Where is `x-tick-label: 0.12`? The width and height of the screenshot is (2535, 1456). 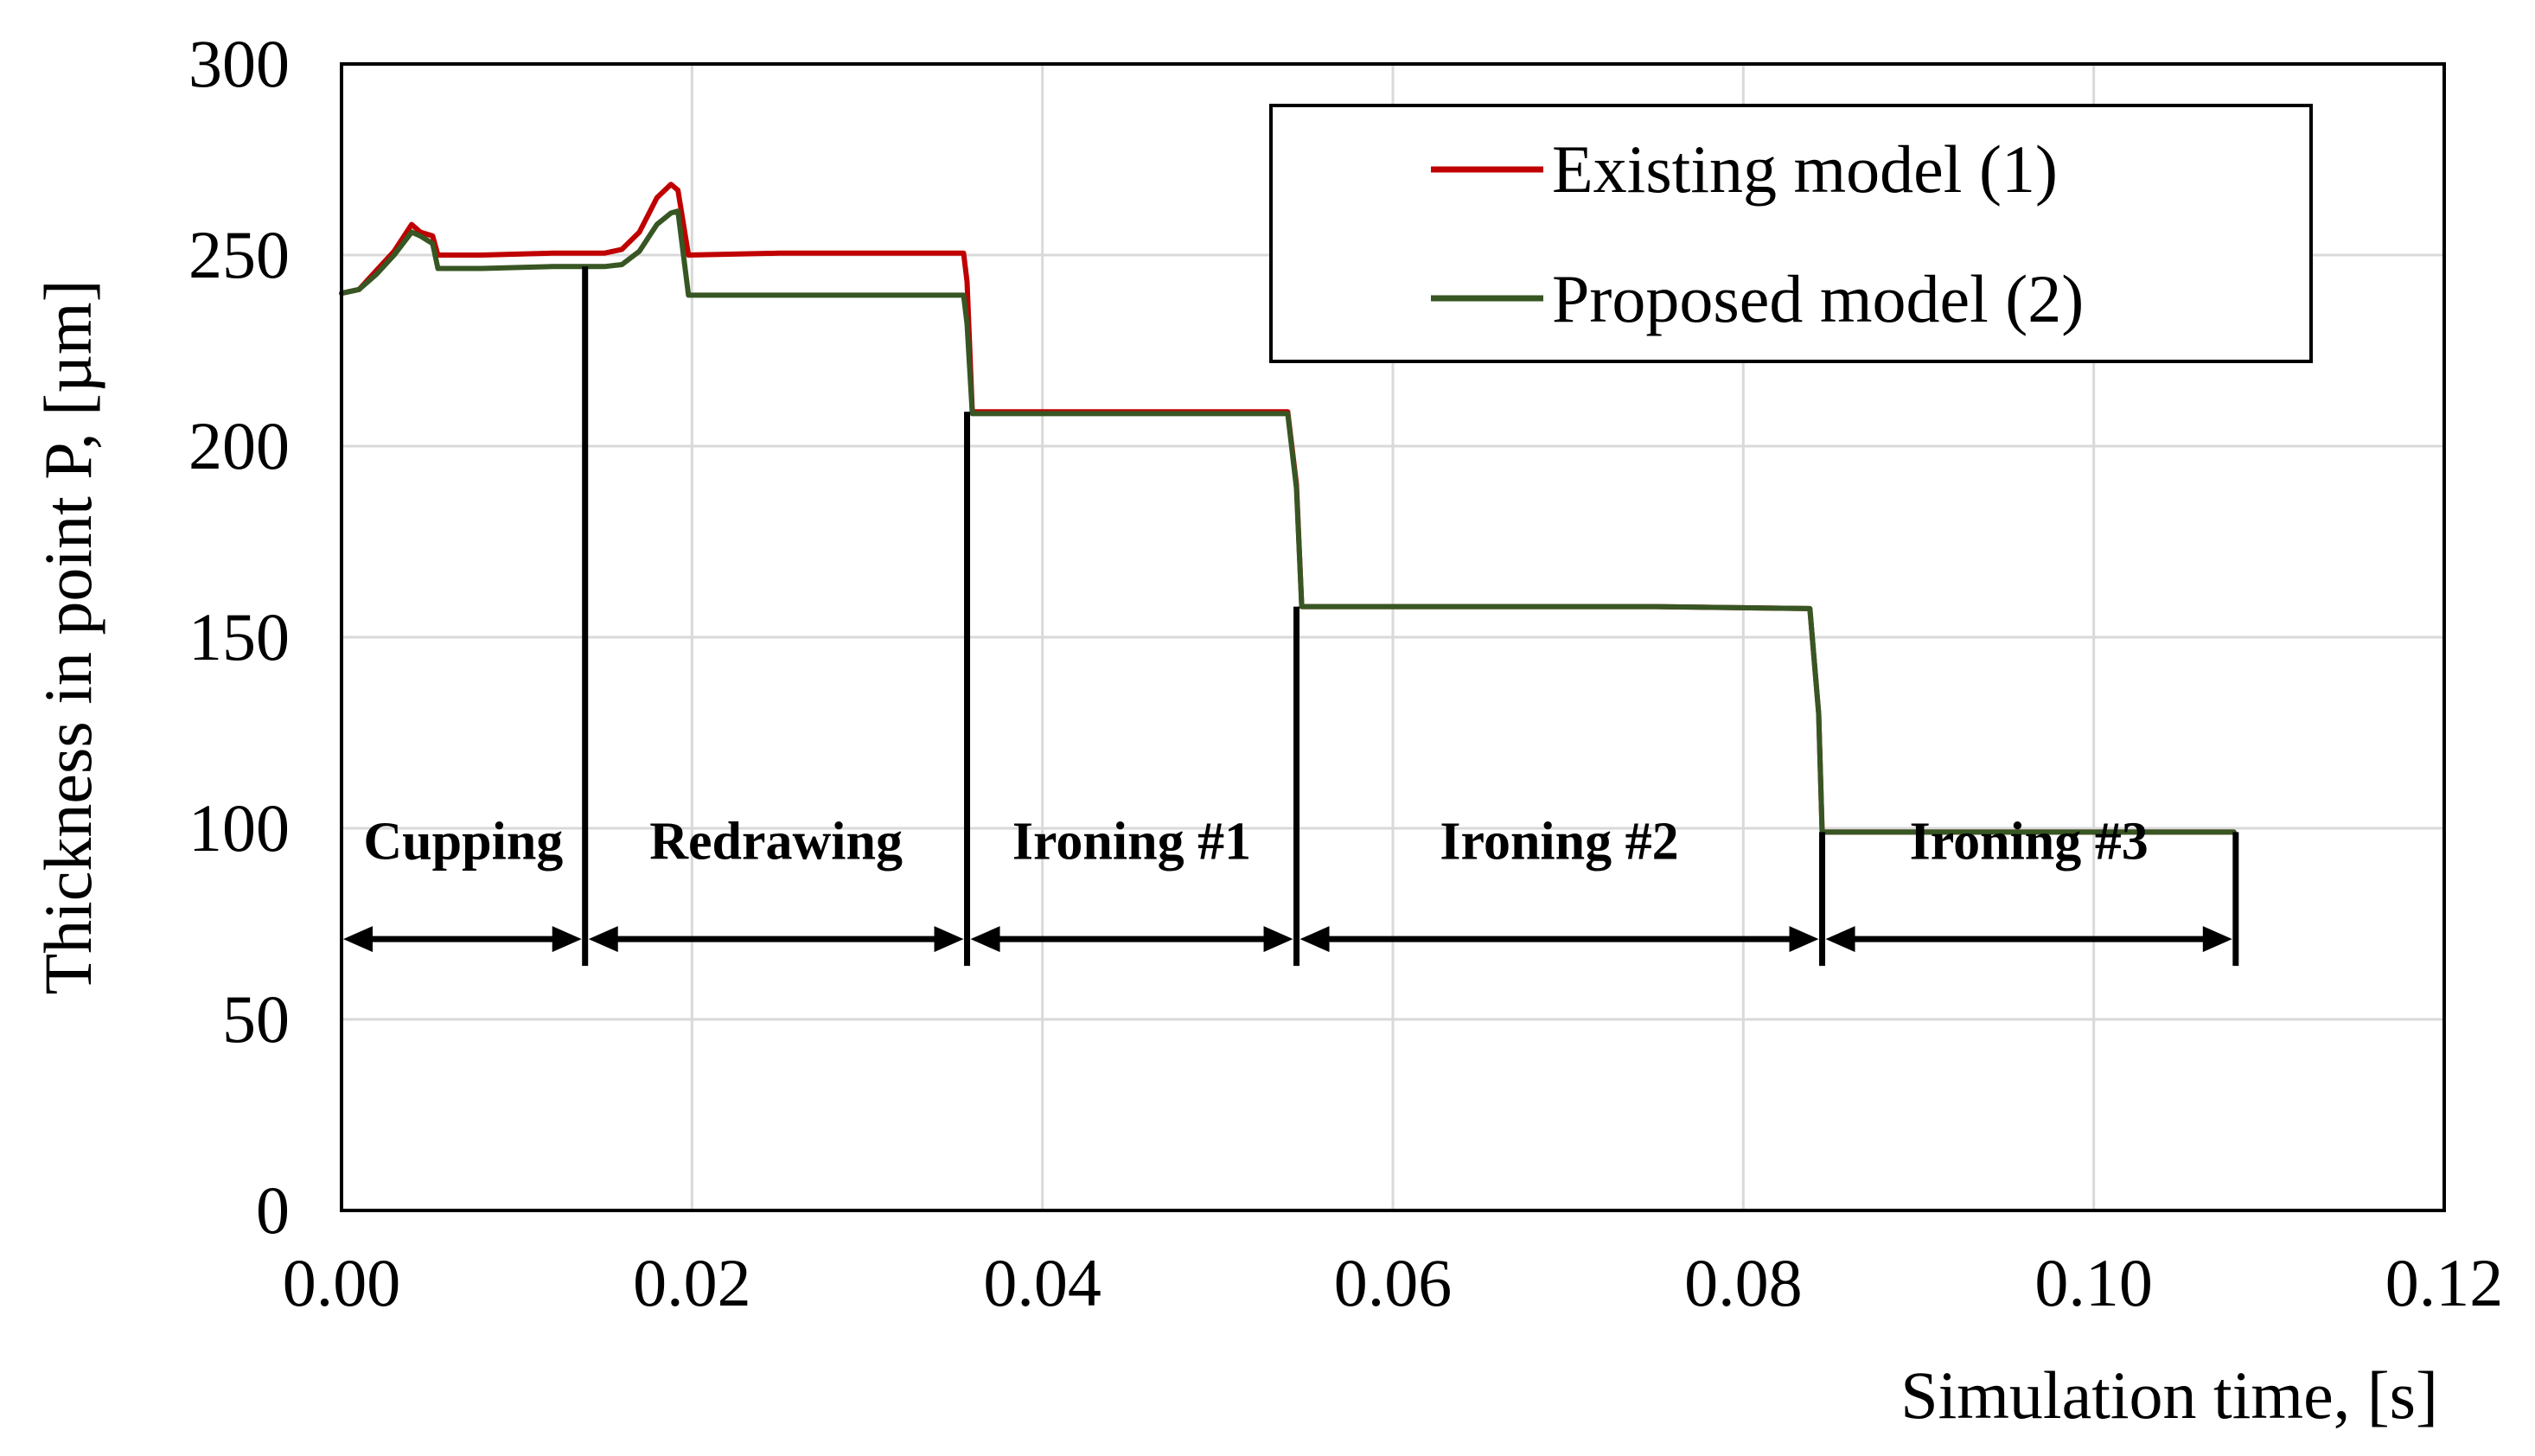
x-tick-label: 0.12 is located at coordinates (2444, 1283).